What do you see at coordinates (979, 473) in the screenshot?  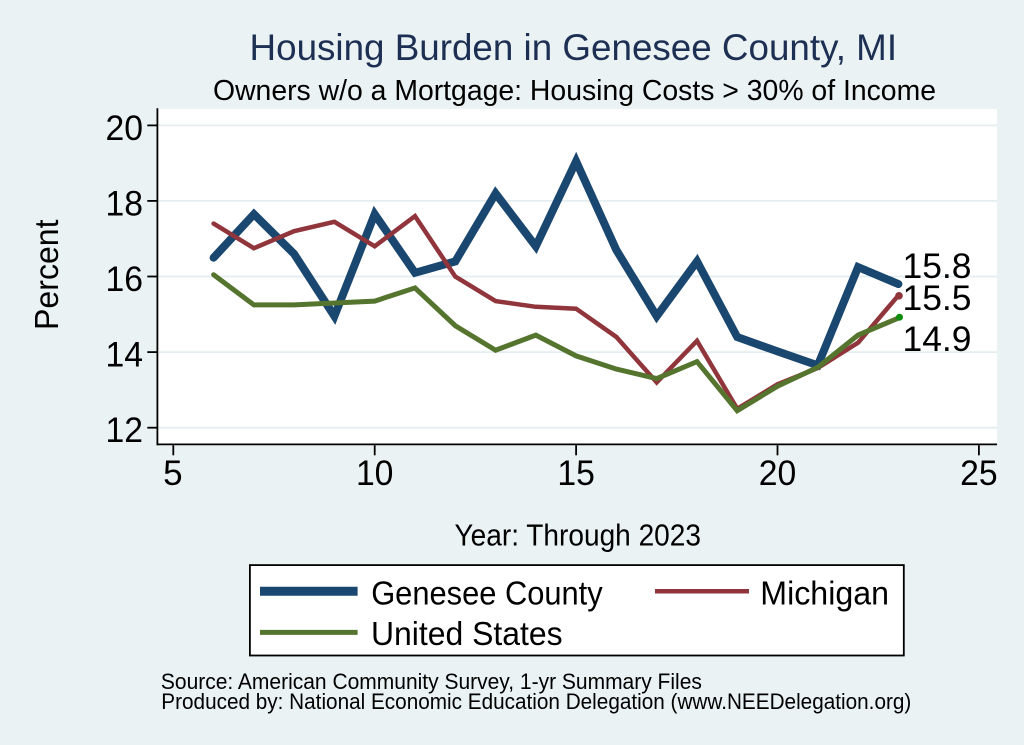 I see `svg-text: 25` at bounding box center [979, 473].